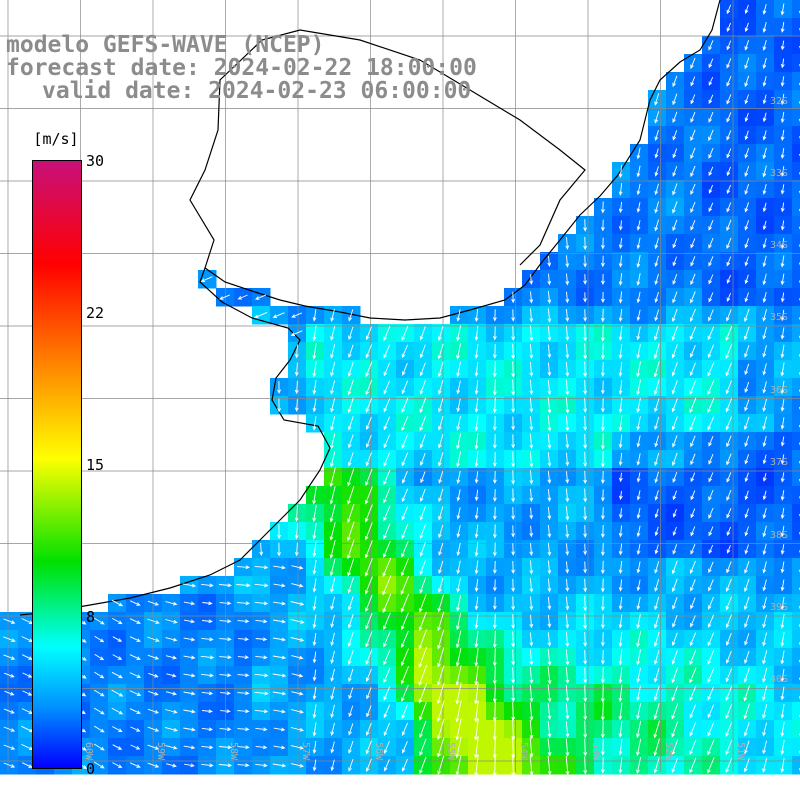 This screenshot has width=800, height=800. What do you see at coordinates (450, 751) in the screenshot?
I see `lon-label: 55W` at bounding box center [450, 751].